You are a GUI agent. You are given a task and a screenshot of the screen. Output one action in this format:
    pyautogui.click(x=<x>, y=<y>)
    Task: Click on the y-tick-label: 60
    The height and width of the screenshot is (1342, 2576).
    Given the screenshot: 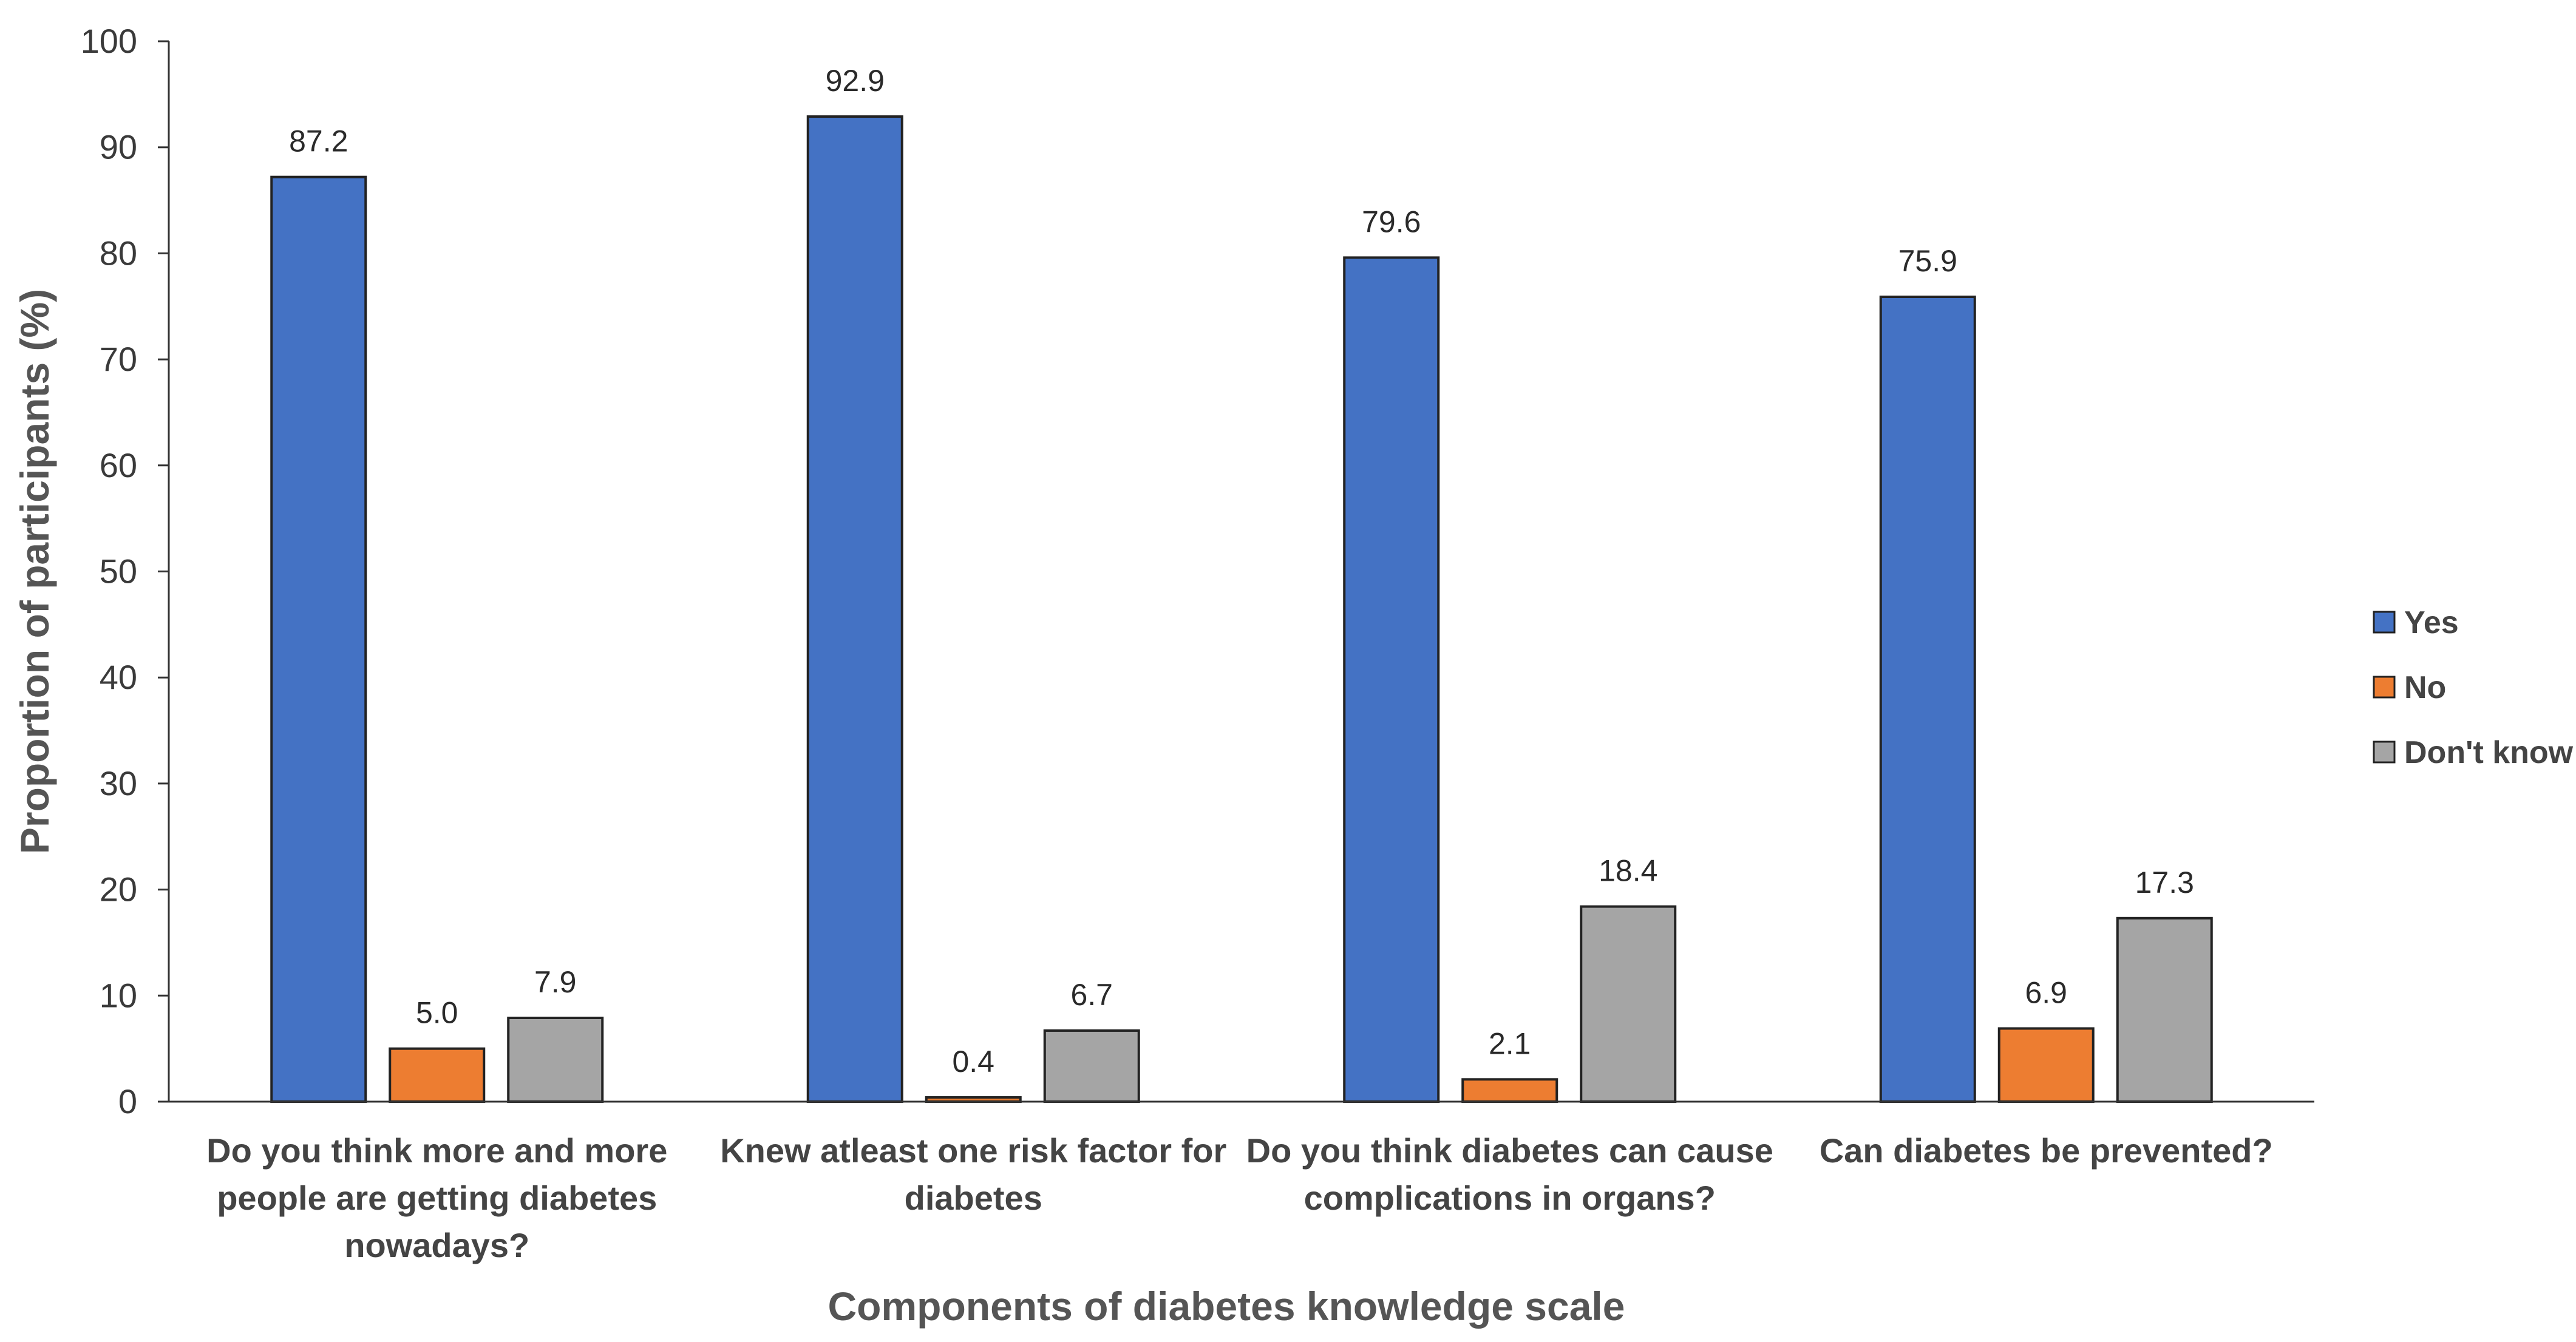 What is the action you would take?
    pyautogui.click(x=118, y=465)
    